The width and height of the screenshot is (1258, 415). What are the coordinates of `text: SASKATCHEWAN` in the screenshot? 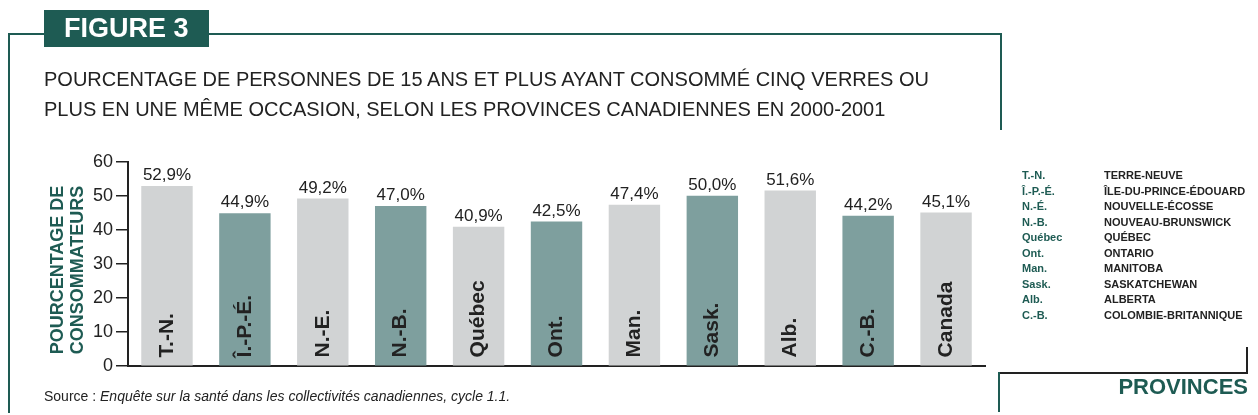 It's located at (1151, 283).